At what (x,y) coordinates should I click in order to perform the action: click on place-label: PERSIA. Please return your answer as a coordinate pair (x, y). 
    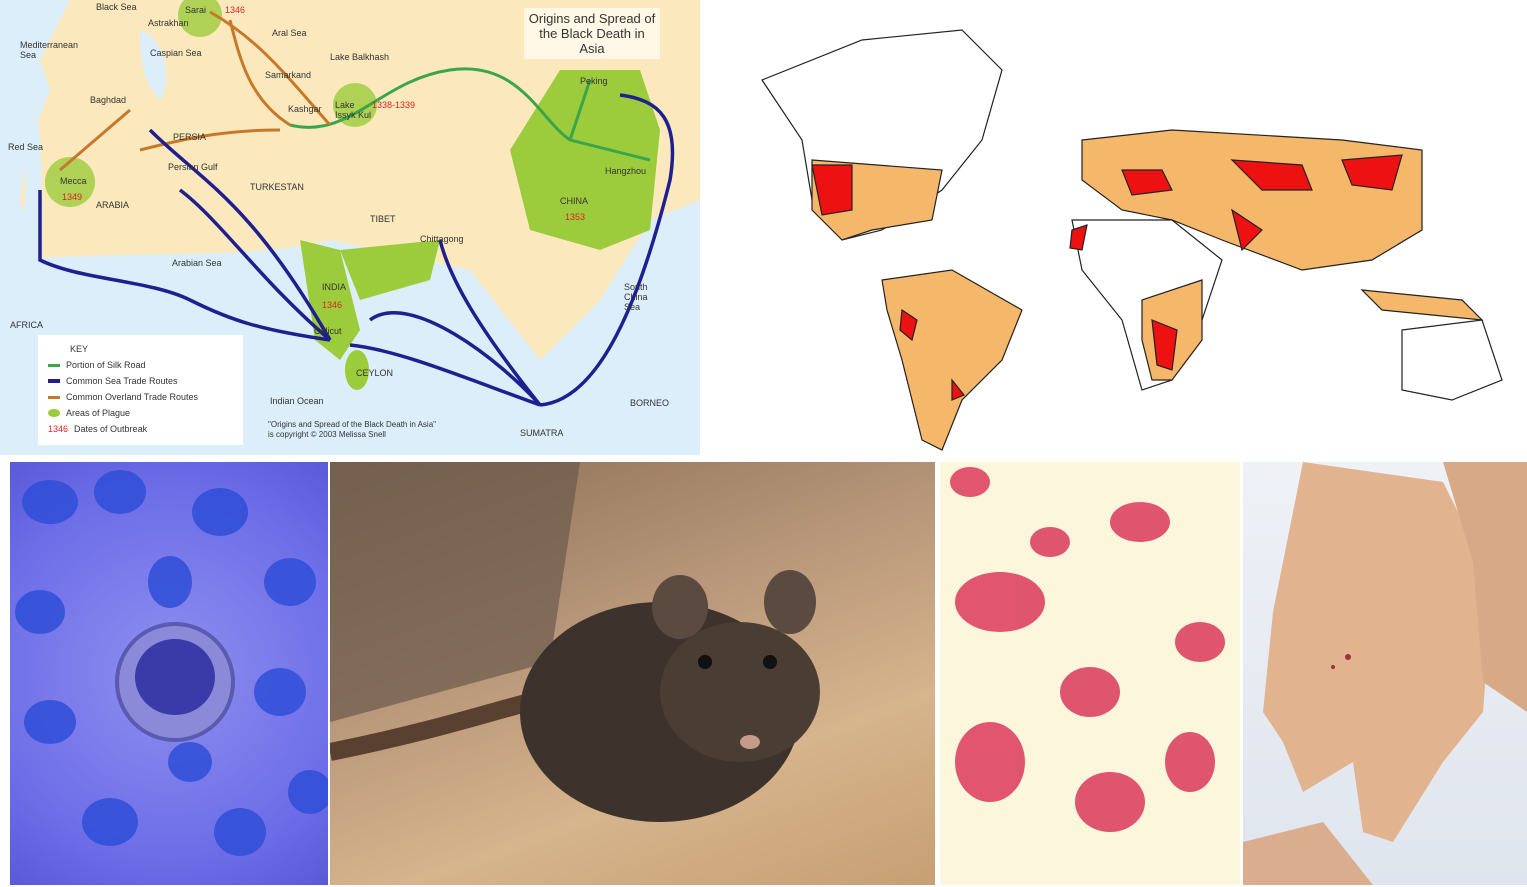
    Looking at the image, I should click on (190, 137).